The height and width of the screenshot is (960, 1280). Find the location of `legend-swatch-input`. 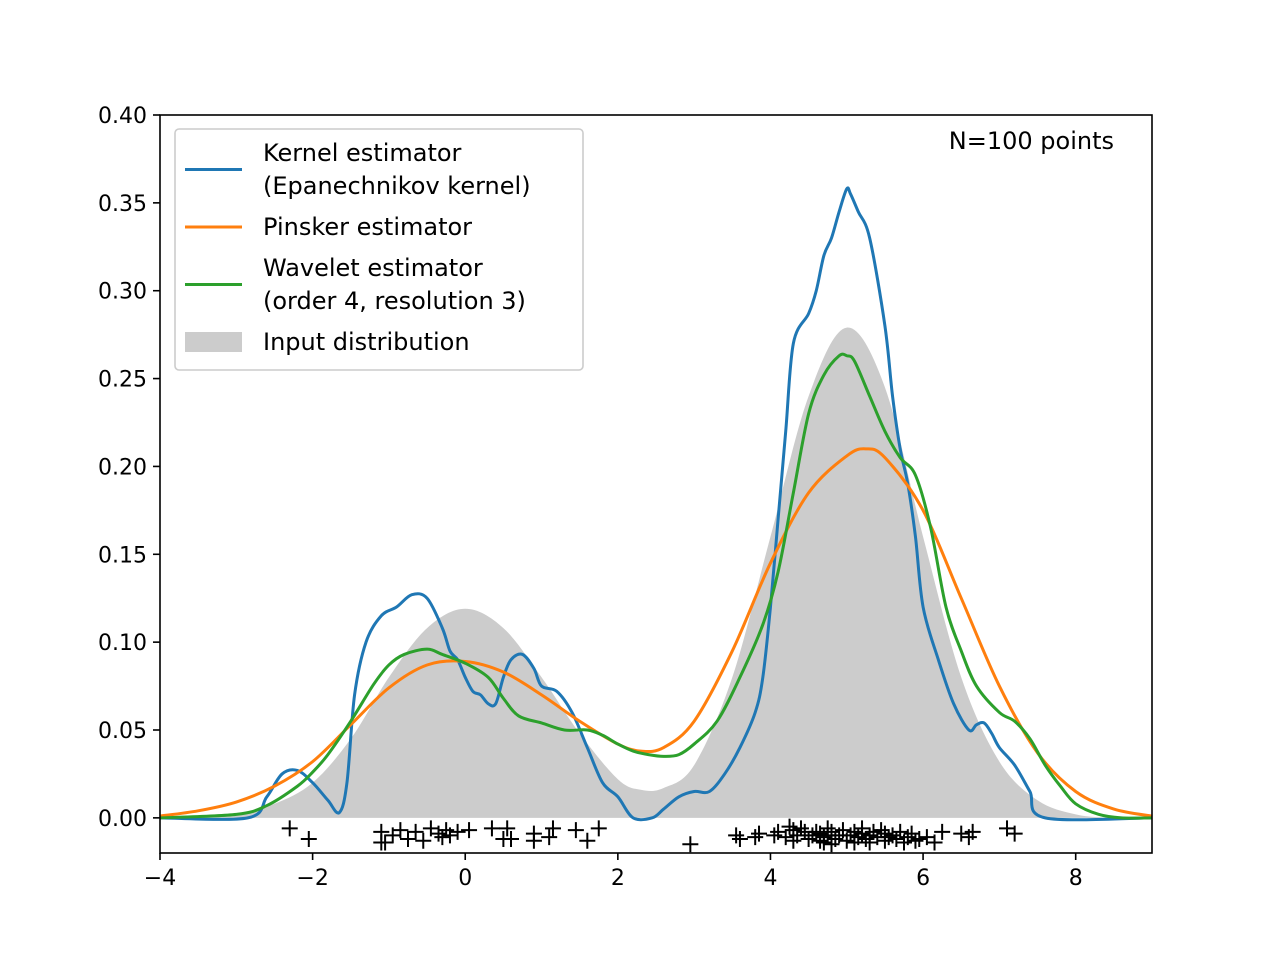

legend-swatch-input is located at coordinates (213, 342).